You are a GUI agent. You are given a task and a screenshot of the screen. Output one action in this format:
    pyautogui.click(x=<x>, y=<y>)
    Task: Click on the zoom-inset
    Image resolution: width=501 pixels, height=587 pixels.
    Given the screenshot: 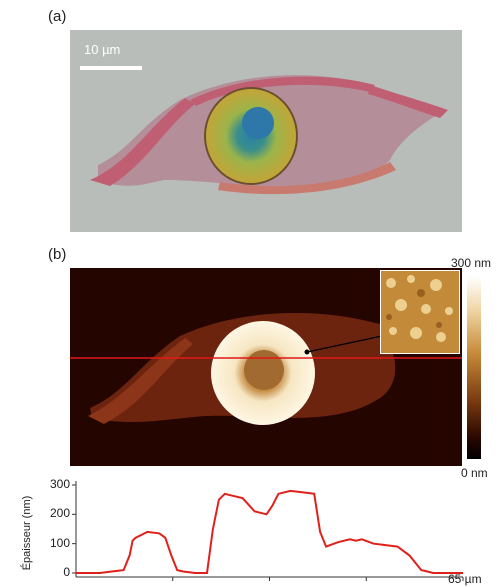 What is the action you would take?
    pyautogui.click(x=420, y=312)
    